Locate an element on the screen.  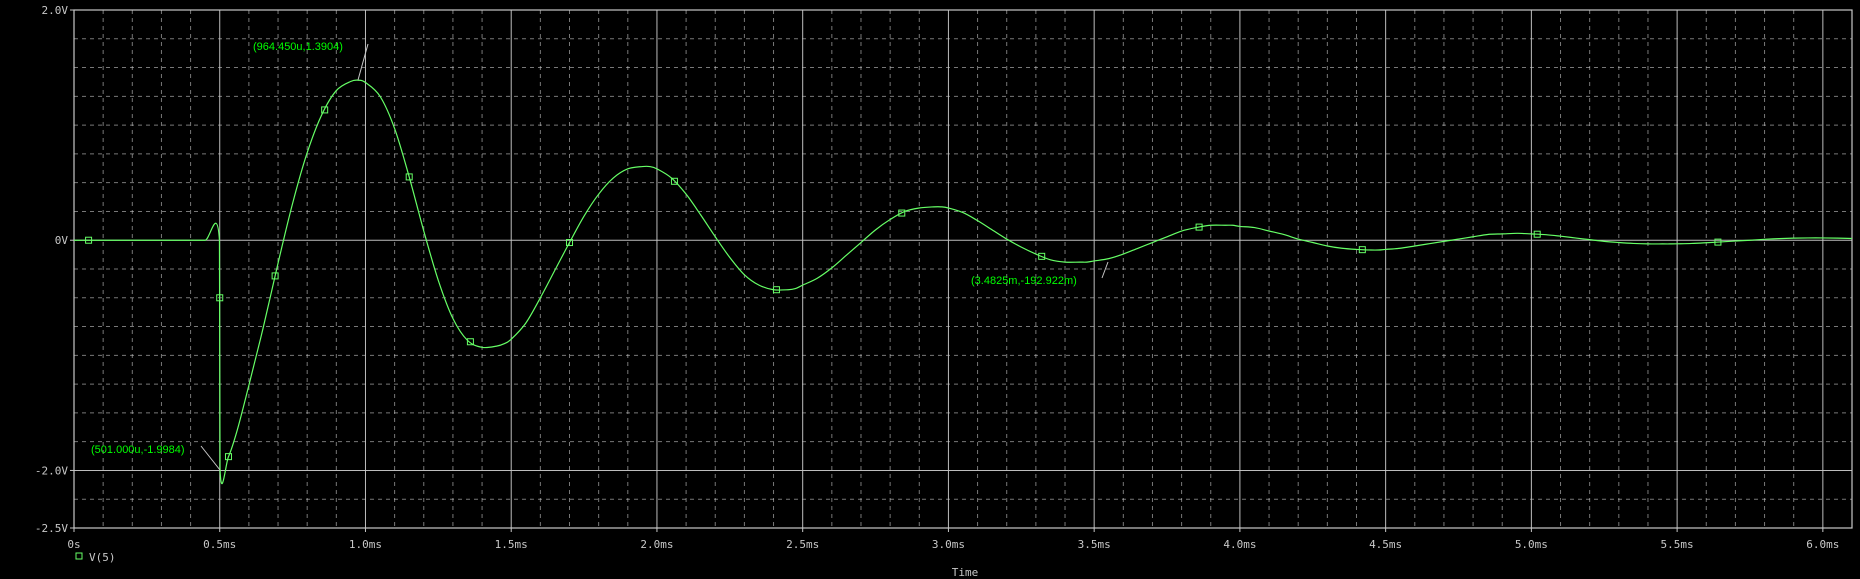
x-tick-label: 6.0ms is located at coordinates (1822, 544).